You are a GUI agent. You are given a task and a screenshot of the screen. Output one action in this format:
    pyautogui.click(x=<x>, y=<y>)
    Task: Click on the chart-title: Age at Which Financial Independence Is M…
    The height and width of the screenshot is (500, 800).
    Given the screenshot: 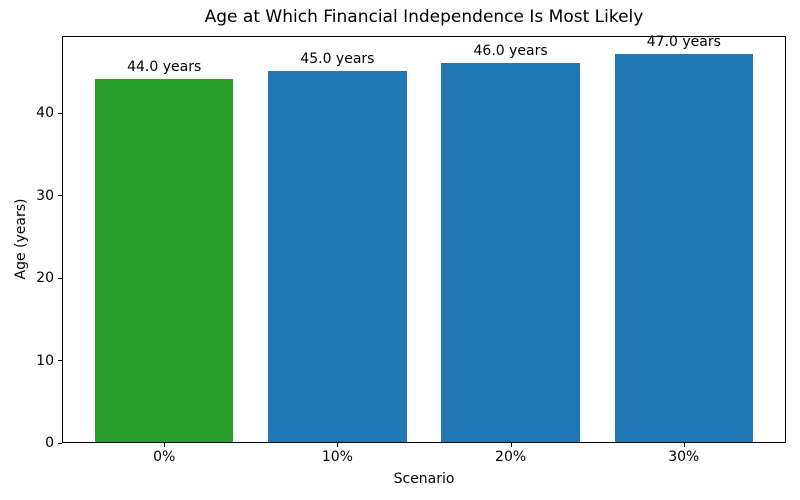 What is the action you would take?
    pyautogui.click(x=424, y=17)
    